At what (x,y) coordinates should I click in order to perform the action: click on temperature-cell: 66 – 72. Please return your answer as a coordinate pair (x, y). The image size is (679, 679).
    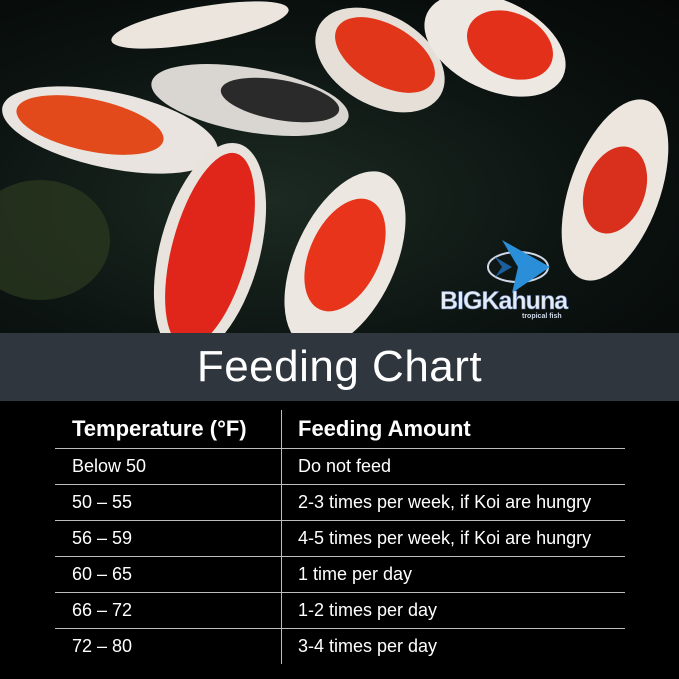
    Looking at the image, I should click on (168, 610).